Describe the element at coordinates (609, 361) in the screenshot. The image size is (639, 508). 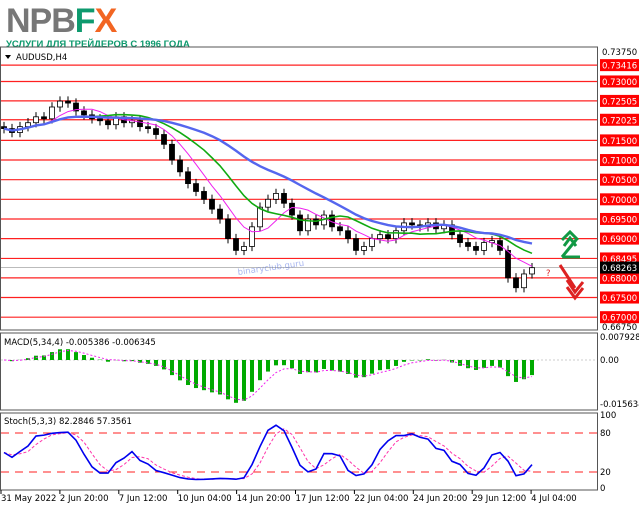
I see `macd-axis-label: 0.00` at that location.